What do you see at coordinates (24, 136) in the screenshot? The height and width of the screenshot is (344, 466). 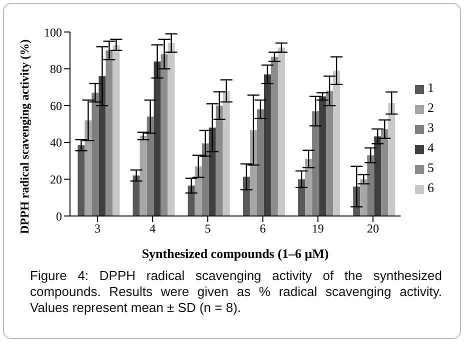 I see `y-axis-title: DPPH radical scavenging activity (%)` at bounding box center [24, 136].